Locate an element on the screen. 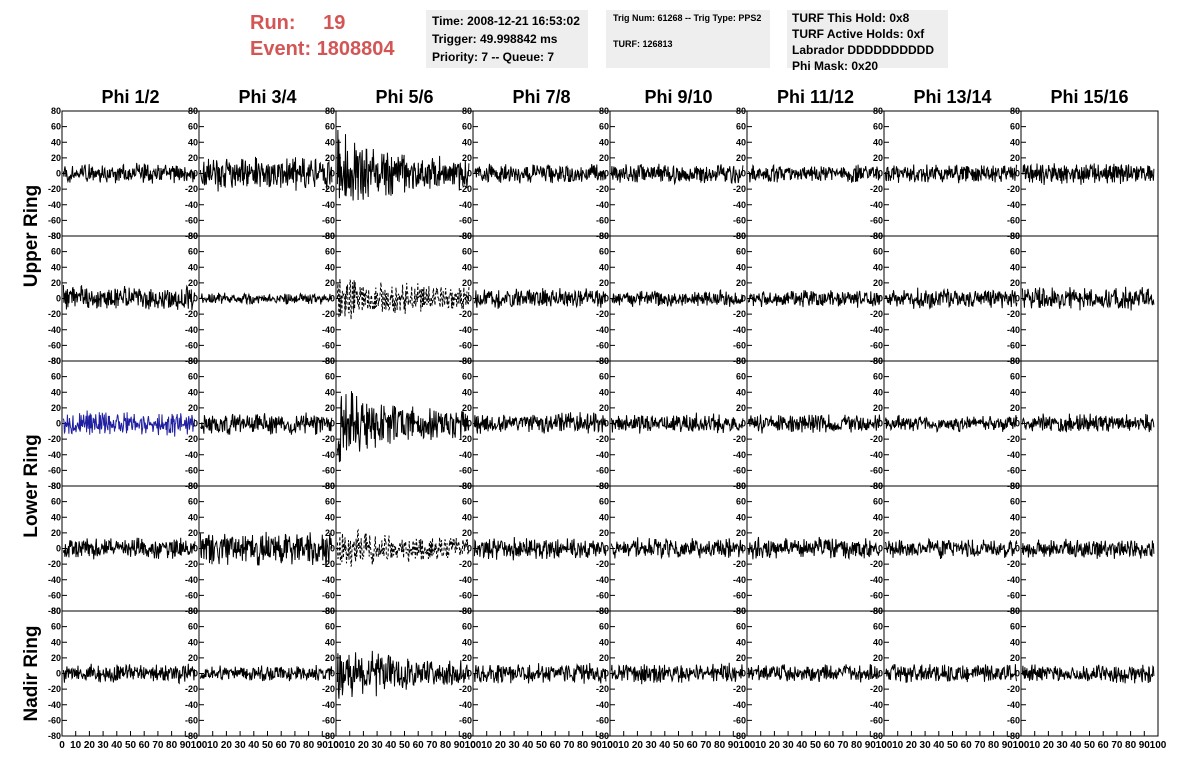 Image resolution: width=1196 pixels, height=772 pixels. waveform-trace-r2-c5 is located at coordinates (814, 424).